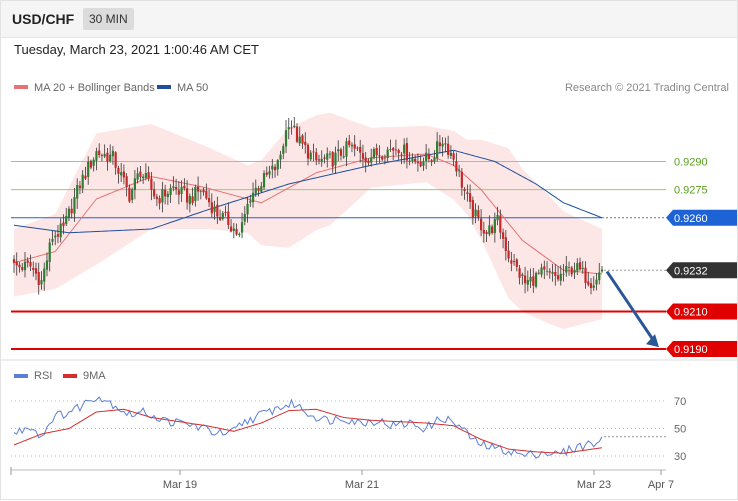  Describe the element at coordinates (691, 219) in the screenshot. I see `level-label-0.9260: 0.9260` at that location.